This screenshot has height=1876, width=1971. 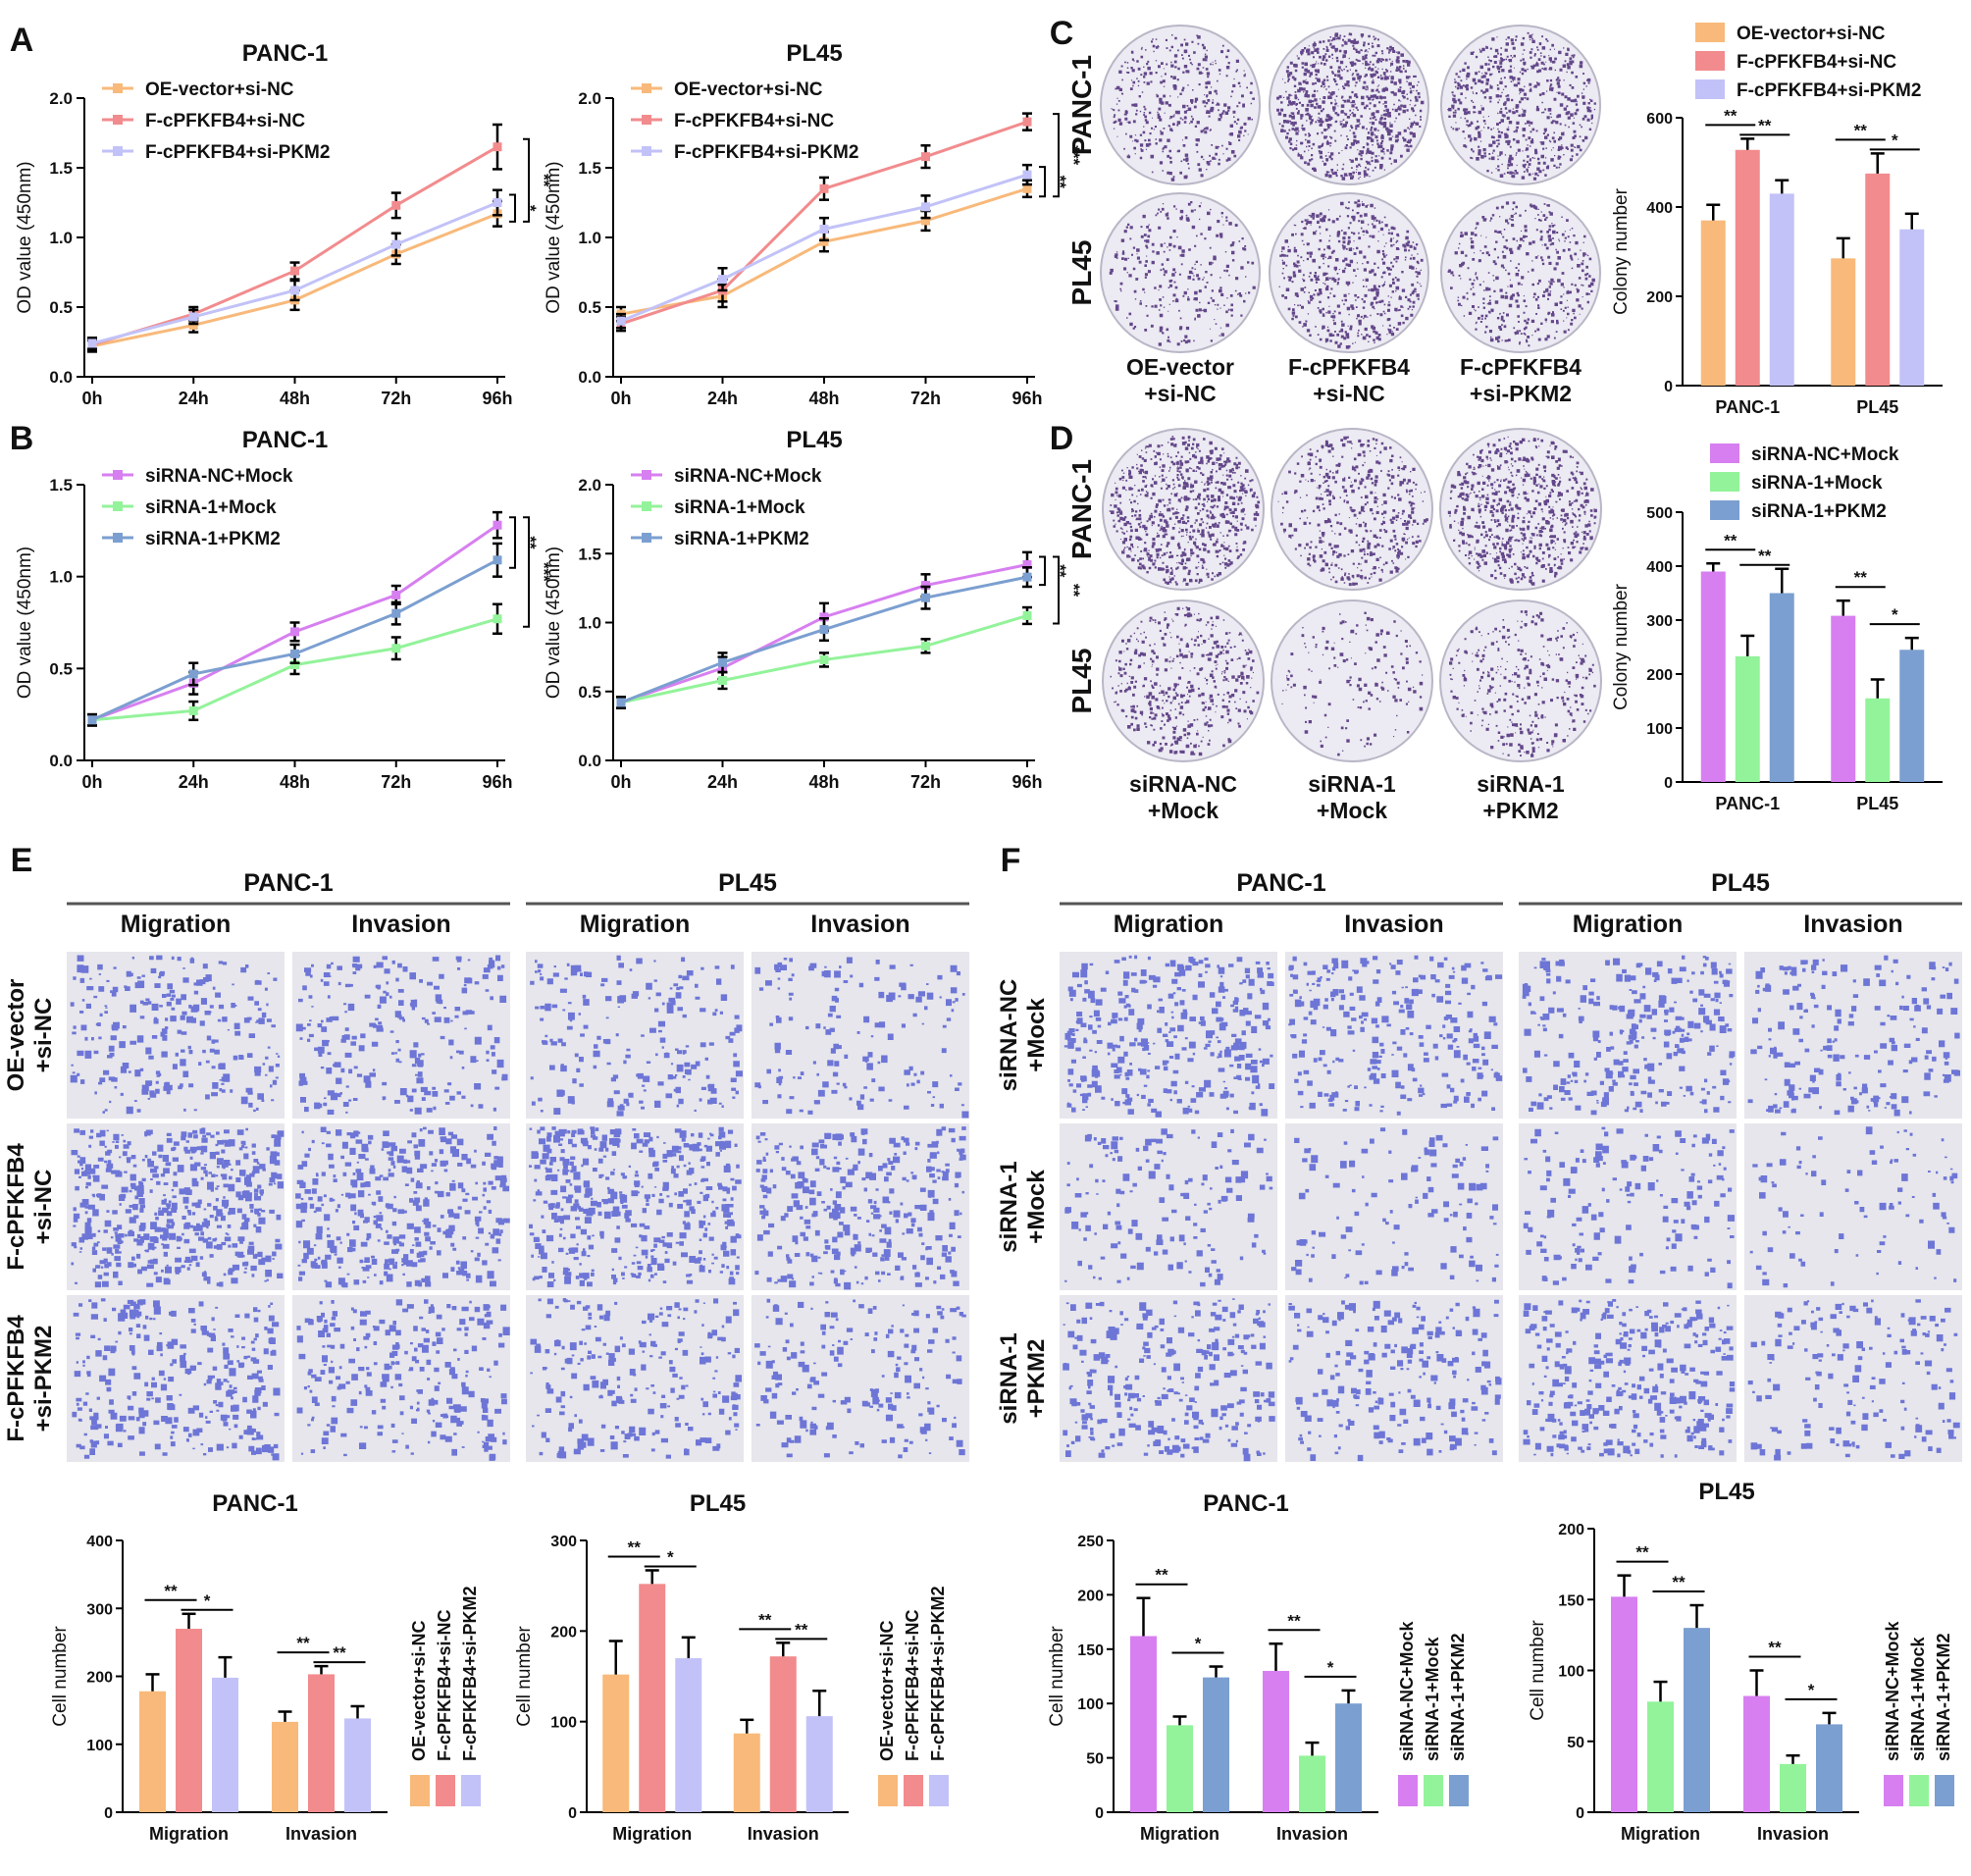 What do you see at coordinates (1062, 438) in the screenshot?
I see `panel-label: D` at bounding box center [1062, 438].